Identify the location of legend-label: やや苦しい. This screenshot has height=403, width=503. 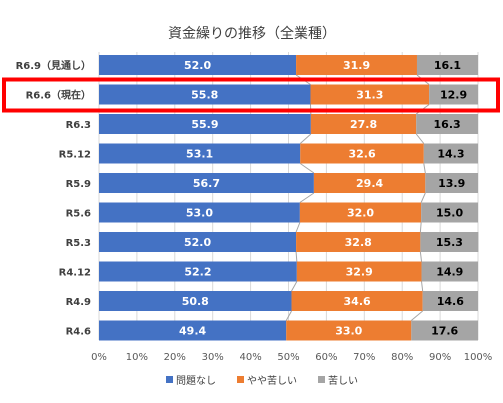
(272, 380).